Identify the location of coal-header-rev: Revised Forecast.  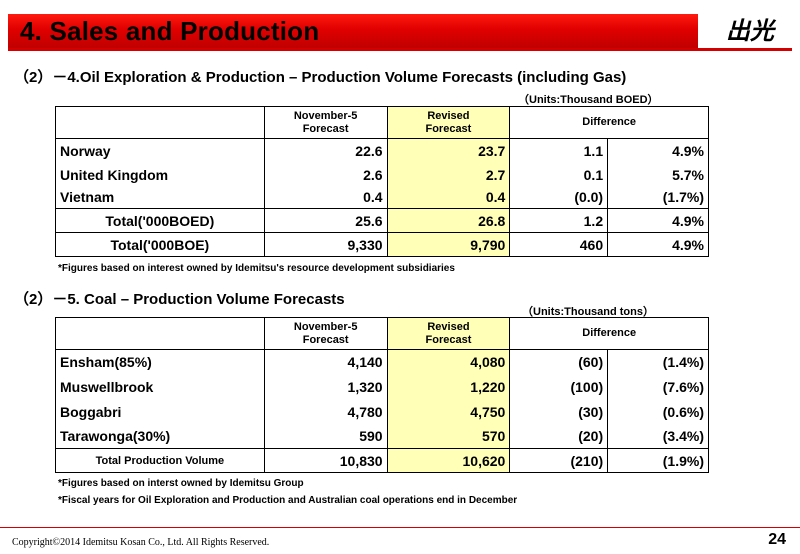
(448, 333).